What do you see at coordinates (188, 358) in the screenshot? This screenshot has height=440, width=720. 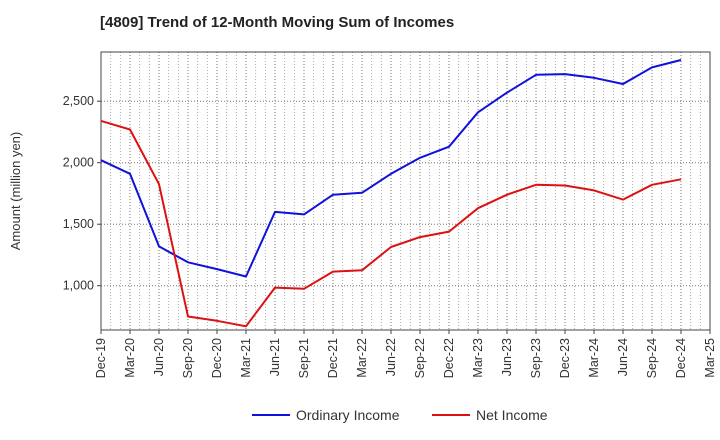 I see `x-tick-label: Sep-20` at bounding box center [188, 358].